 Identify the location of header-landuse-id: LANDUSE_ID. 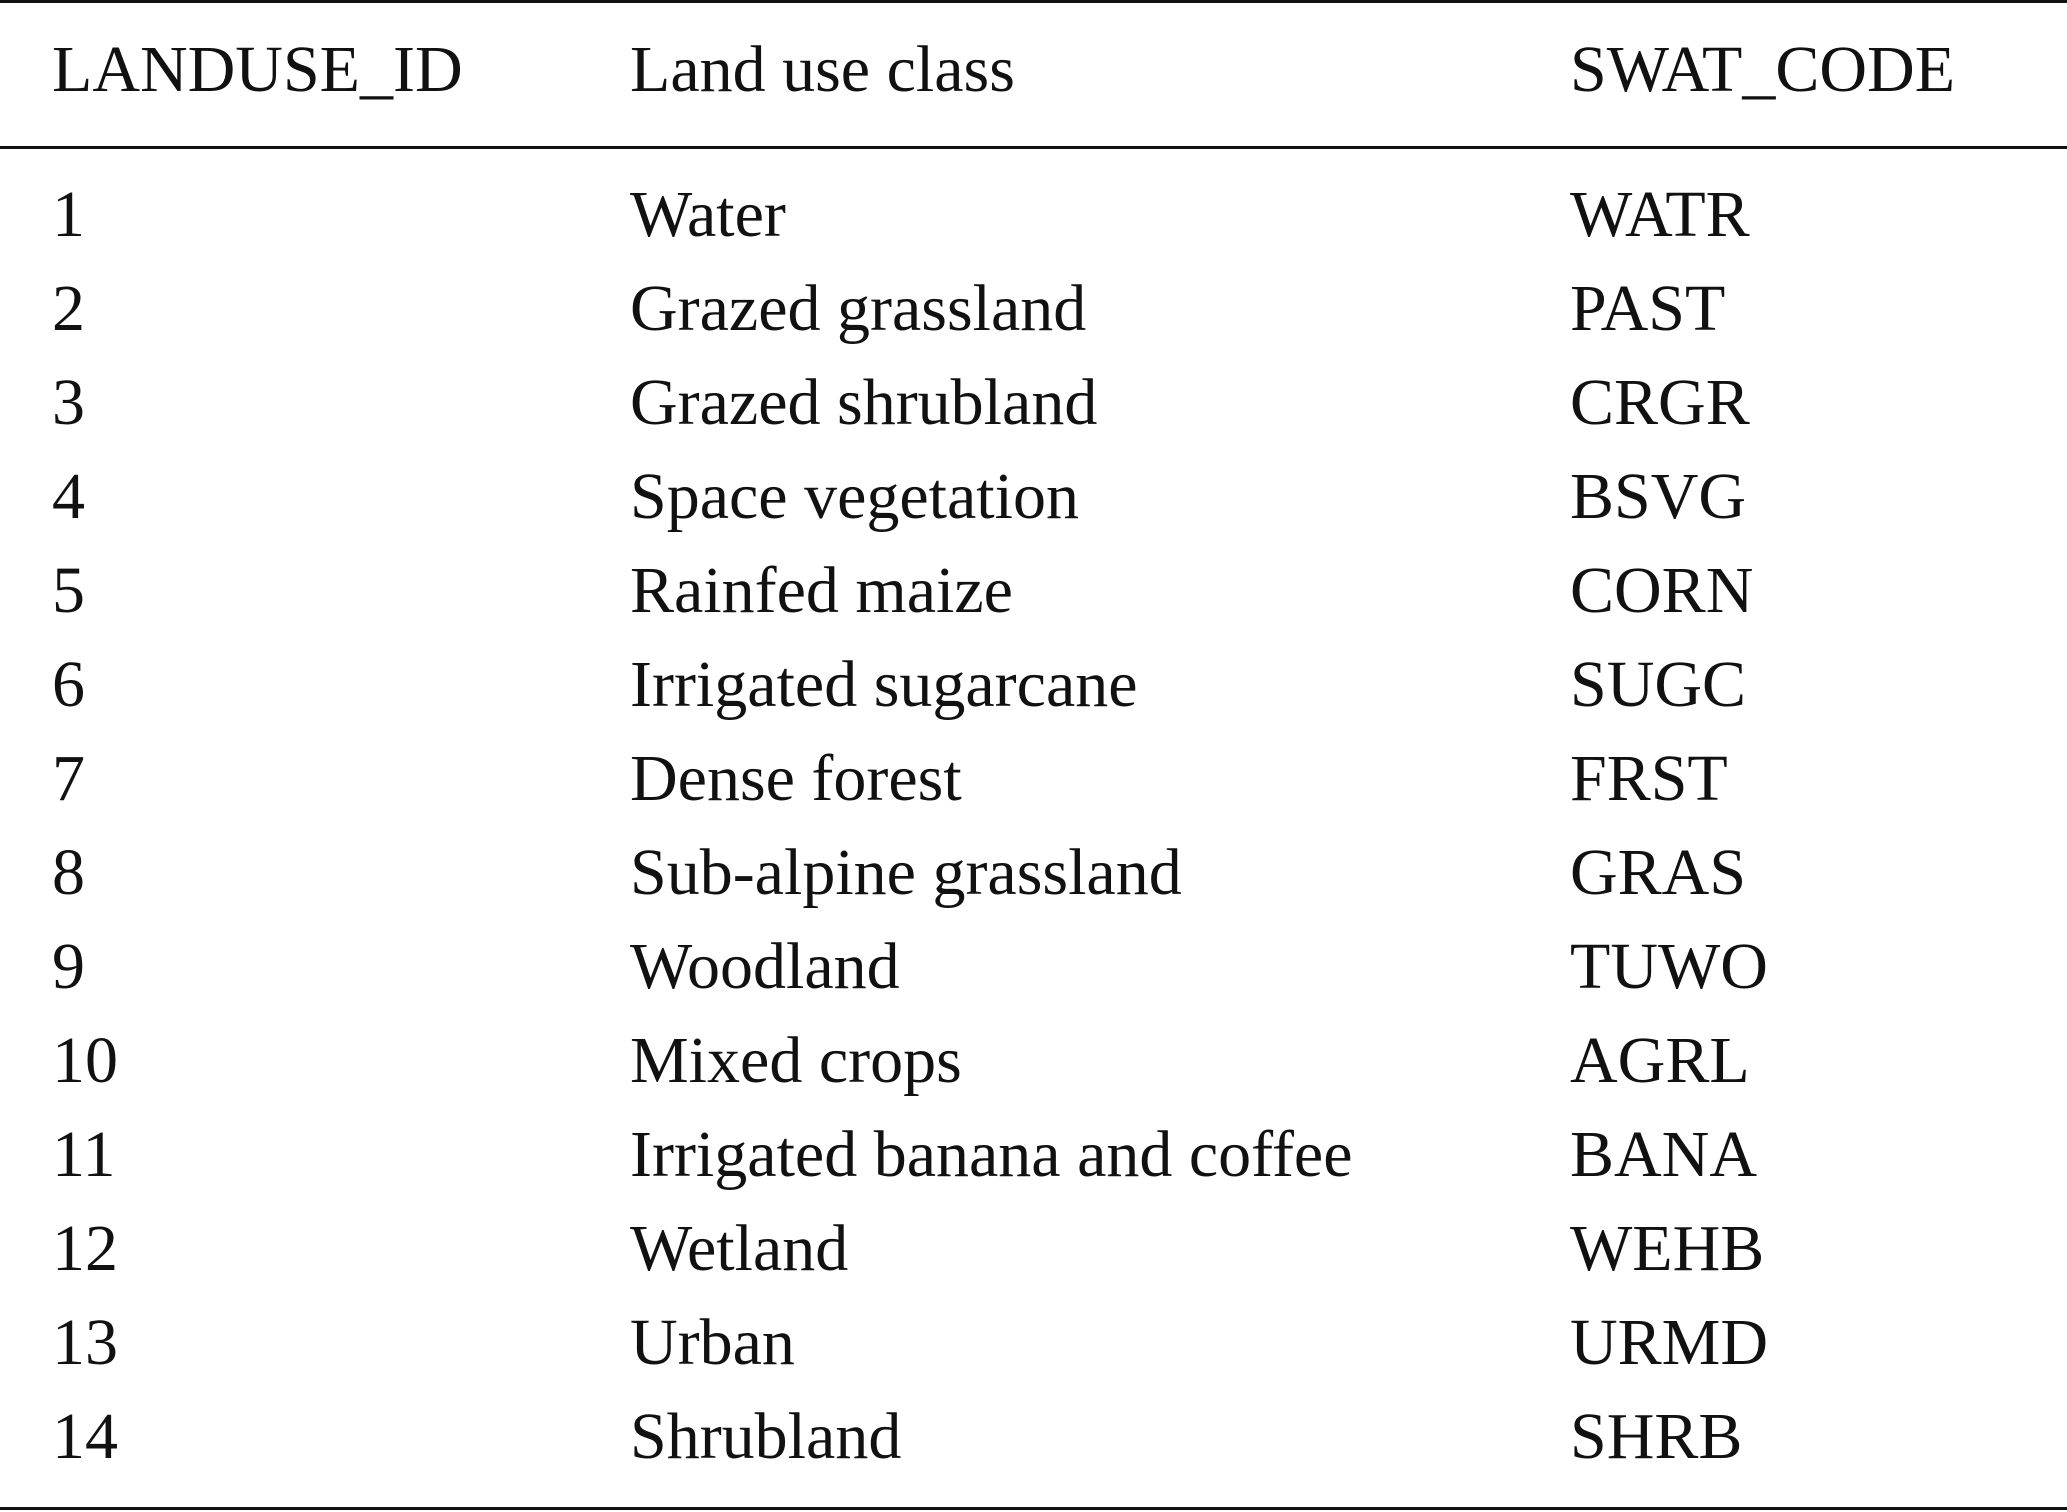
(257, 69).